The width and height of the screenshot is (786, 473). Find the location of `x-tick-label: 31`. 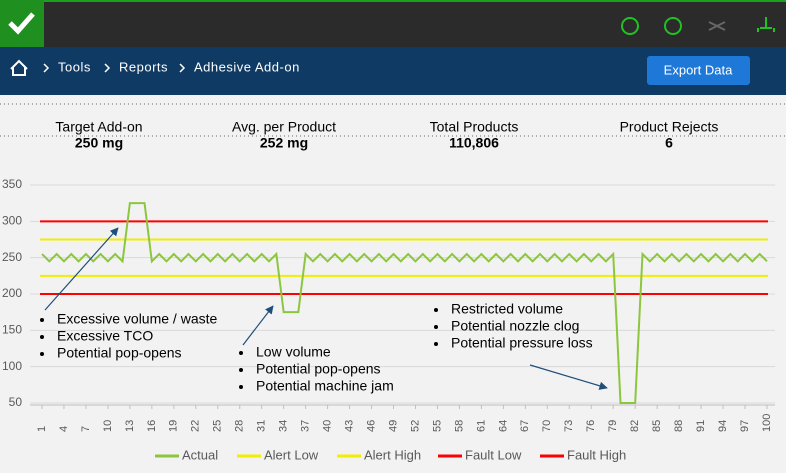

x-tick-label: 31 is located at coordinates (262, 426).